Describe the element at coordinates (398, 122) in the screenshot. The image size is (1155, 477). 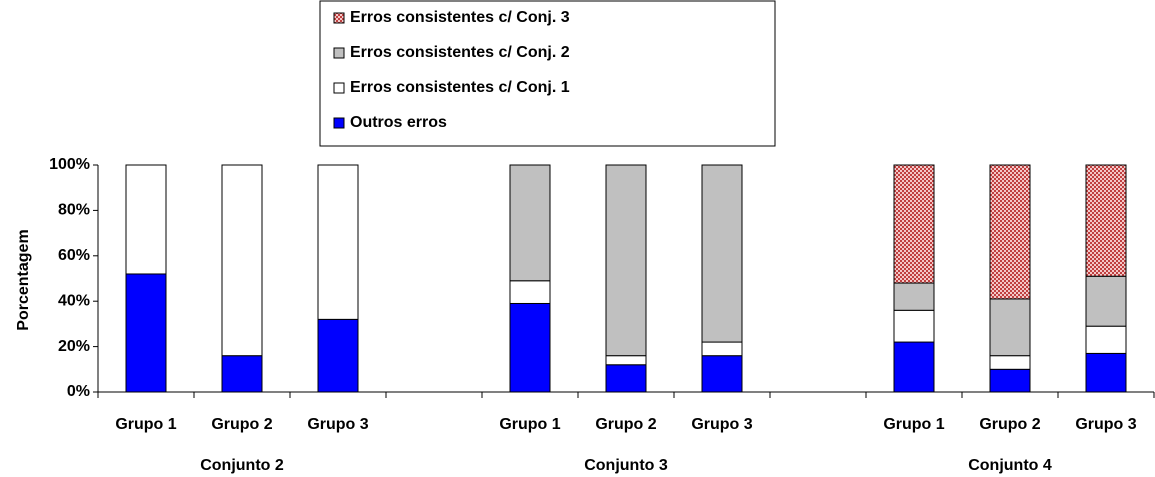
I see `legend-label: Outros erros` at that location.